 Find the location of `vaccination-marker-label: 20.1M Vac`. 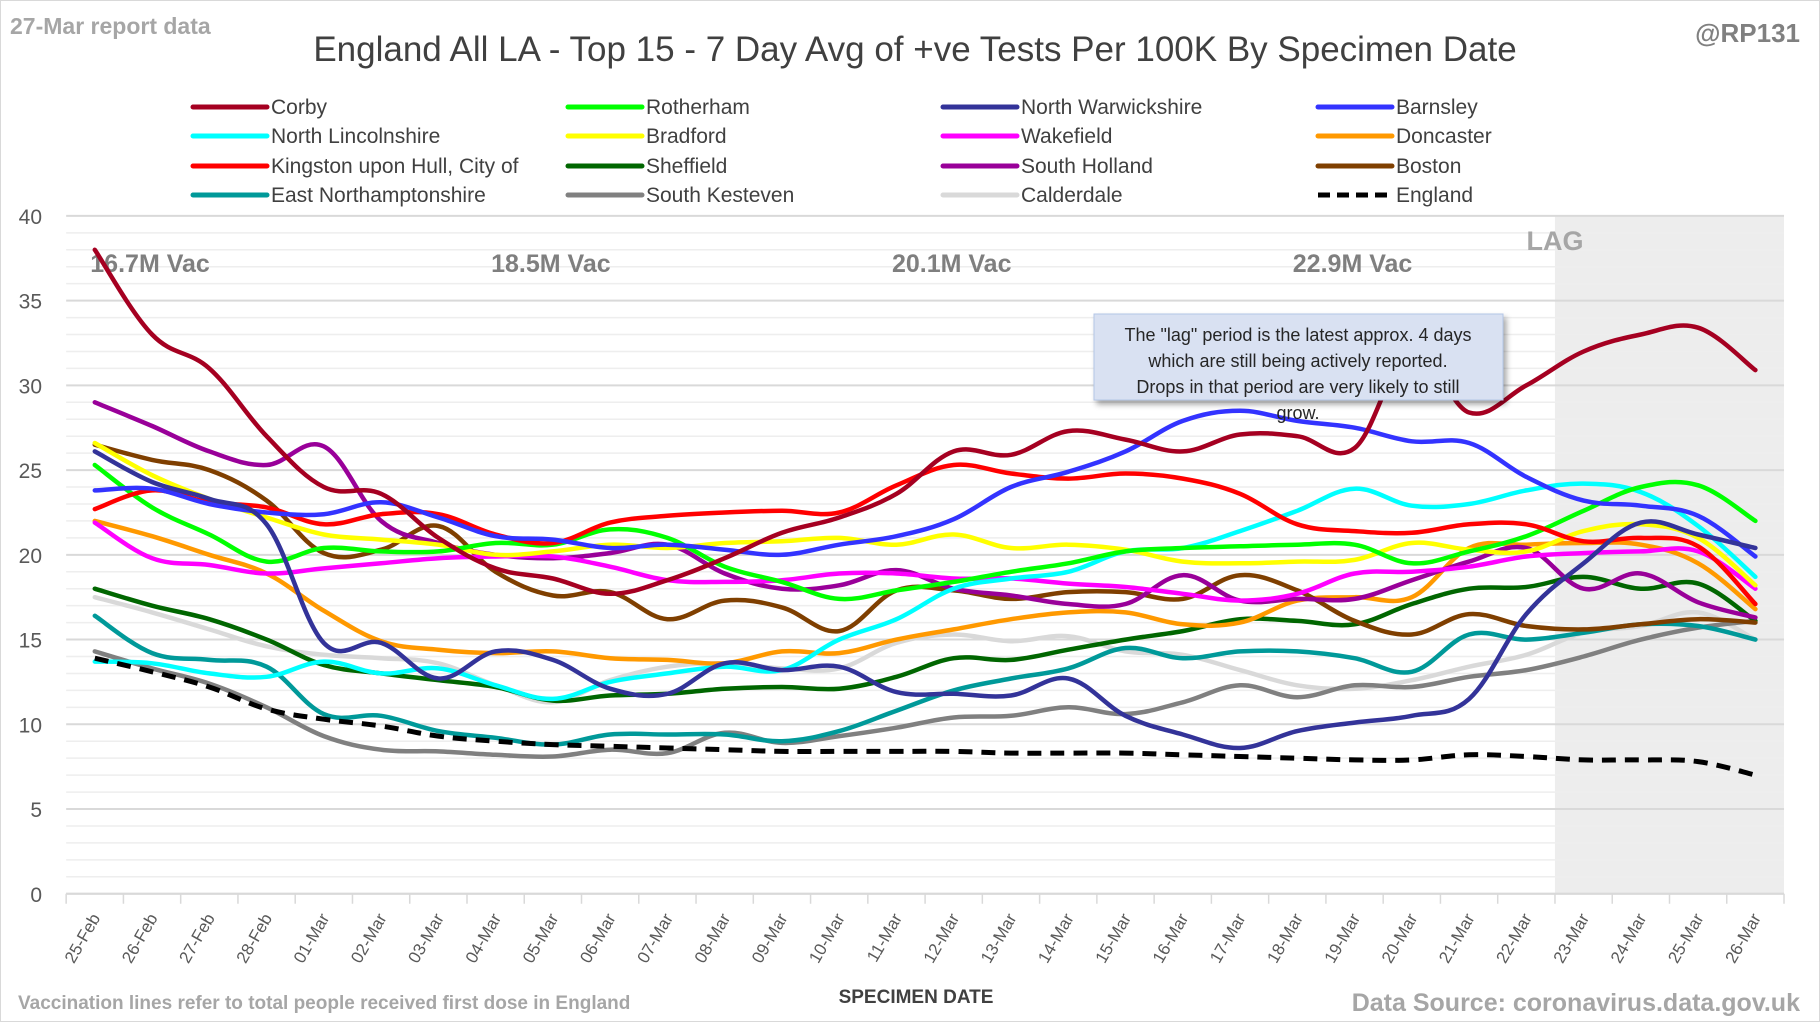

vaccination-marker-label: 20.1M Vac is located at coordinates (952, 264).